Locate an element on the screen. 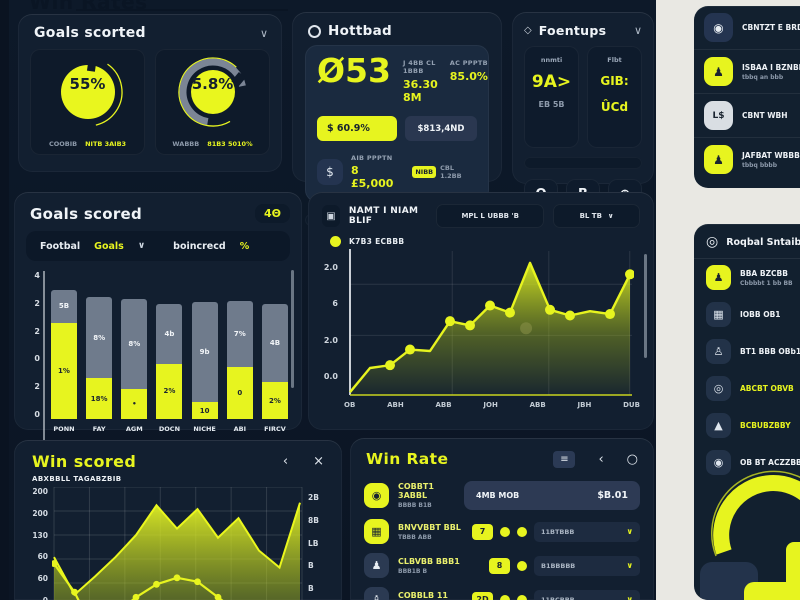 Image resolution: width=800 pixels, height=600 pixels. panel-title: Win Rate is located at coordinates (407, 459).